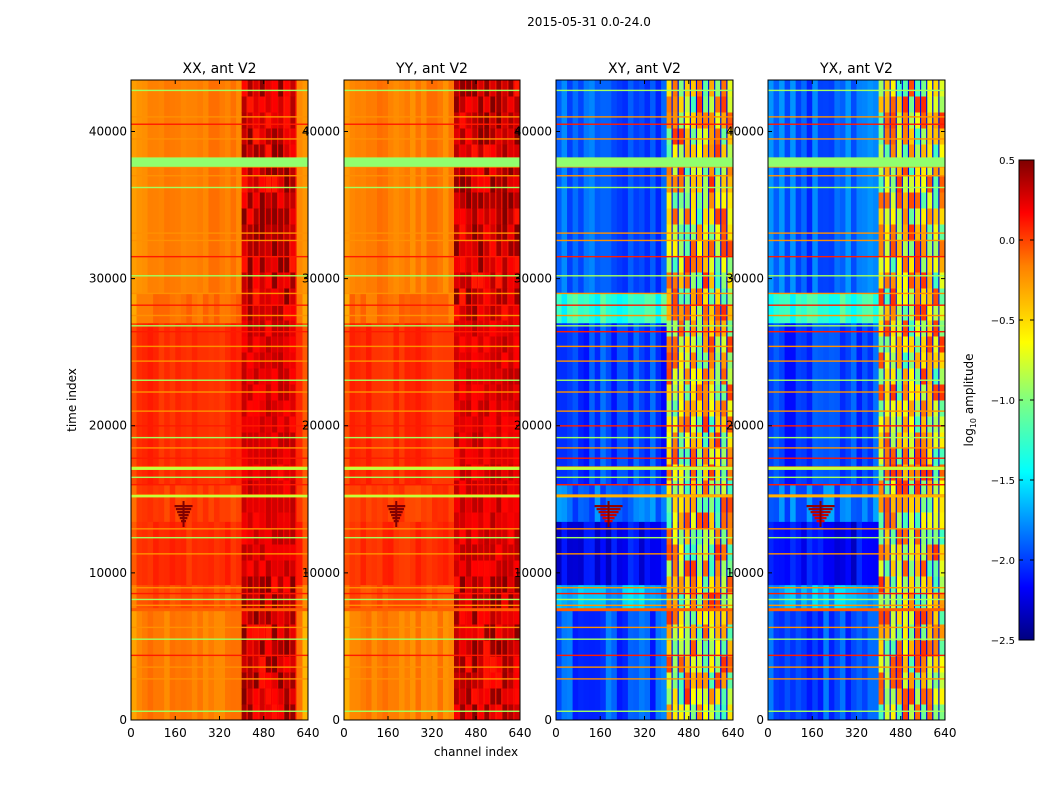  I want to click on panel-title: YY, ant V2, so click(431, 69).